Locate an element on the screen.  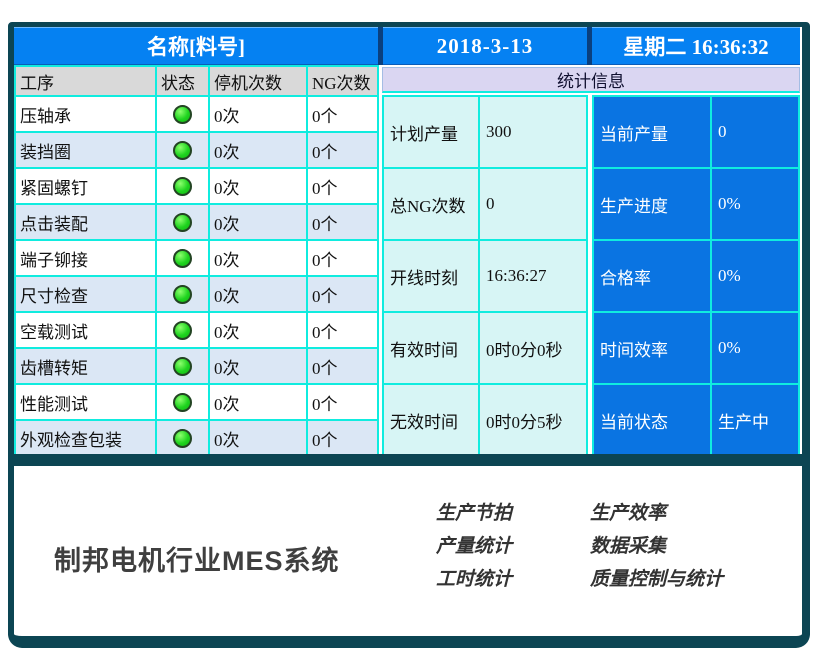
stat-label: 计划产量 is located at coordinates (431, 132).